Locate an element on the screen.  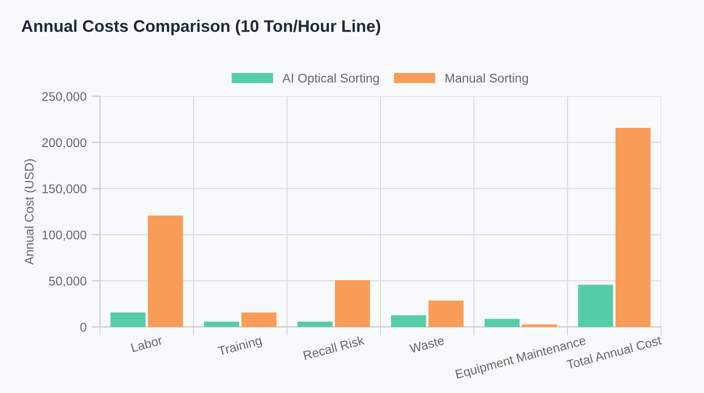
y-tick-label: 250,000 is located at coordinates (64, 97).